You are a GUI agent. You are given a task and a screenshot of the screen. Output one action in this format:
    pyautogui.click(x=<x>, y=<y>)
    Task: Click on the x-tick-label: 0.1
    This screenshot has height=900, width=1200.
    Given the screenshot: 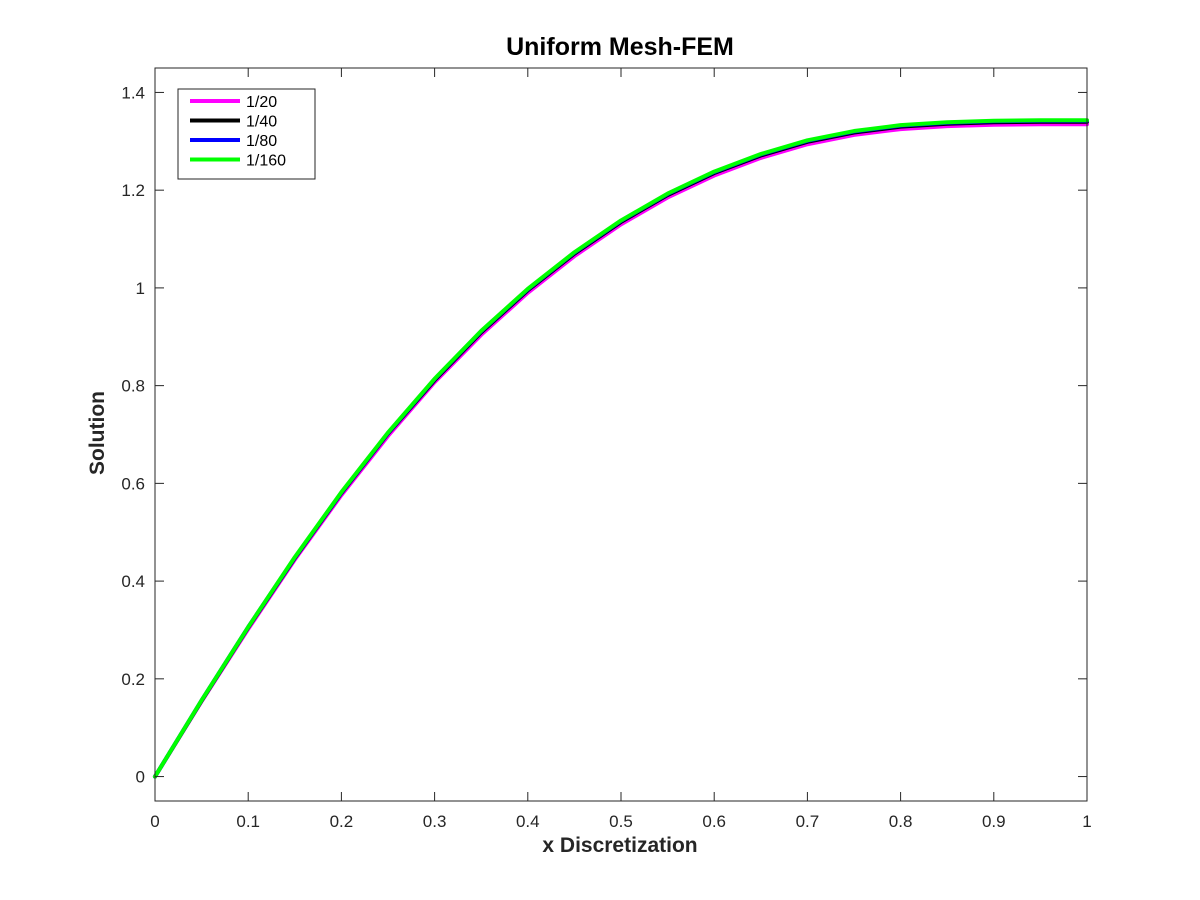 What is the action you would take?
    pyautogui.click(x=248, y=821)
    